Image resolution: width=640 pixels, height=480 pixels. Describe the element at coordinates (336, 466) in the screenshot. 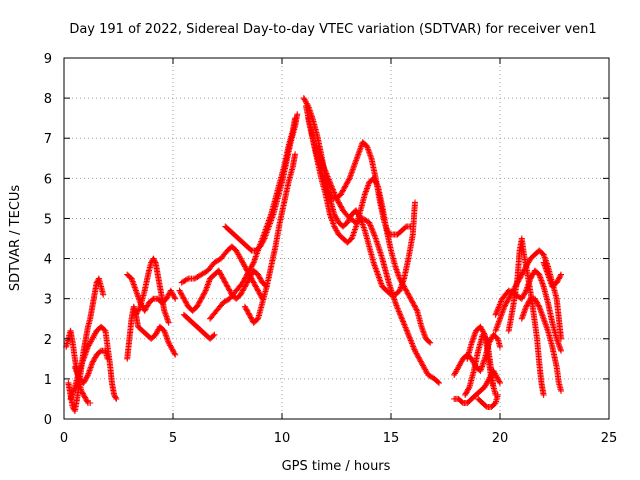

I see `x-axis-label: GPS time / hours` at that location.